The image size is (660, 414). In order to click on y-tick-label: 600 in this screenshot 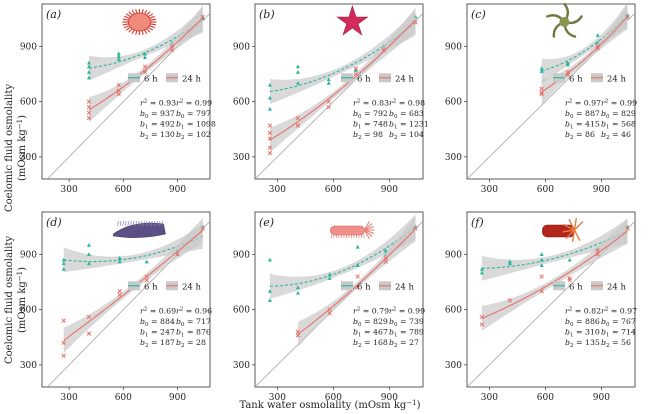, I will do `click(28, 311)`.